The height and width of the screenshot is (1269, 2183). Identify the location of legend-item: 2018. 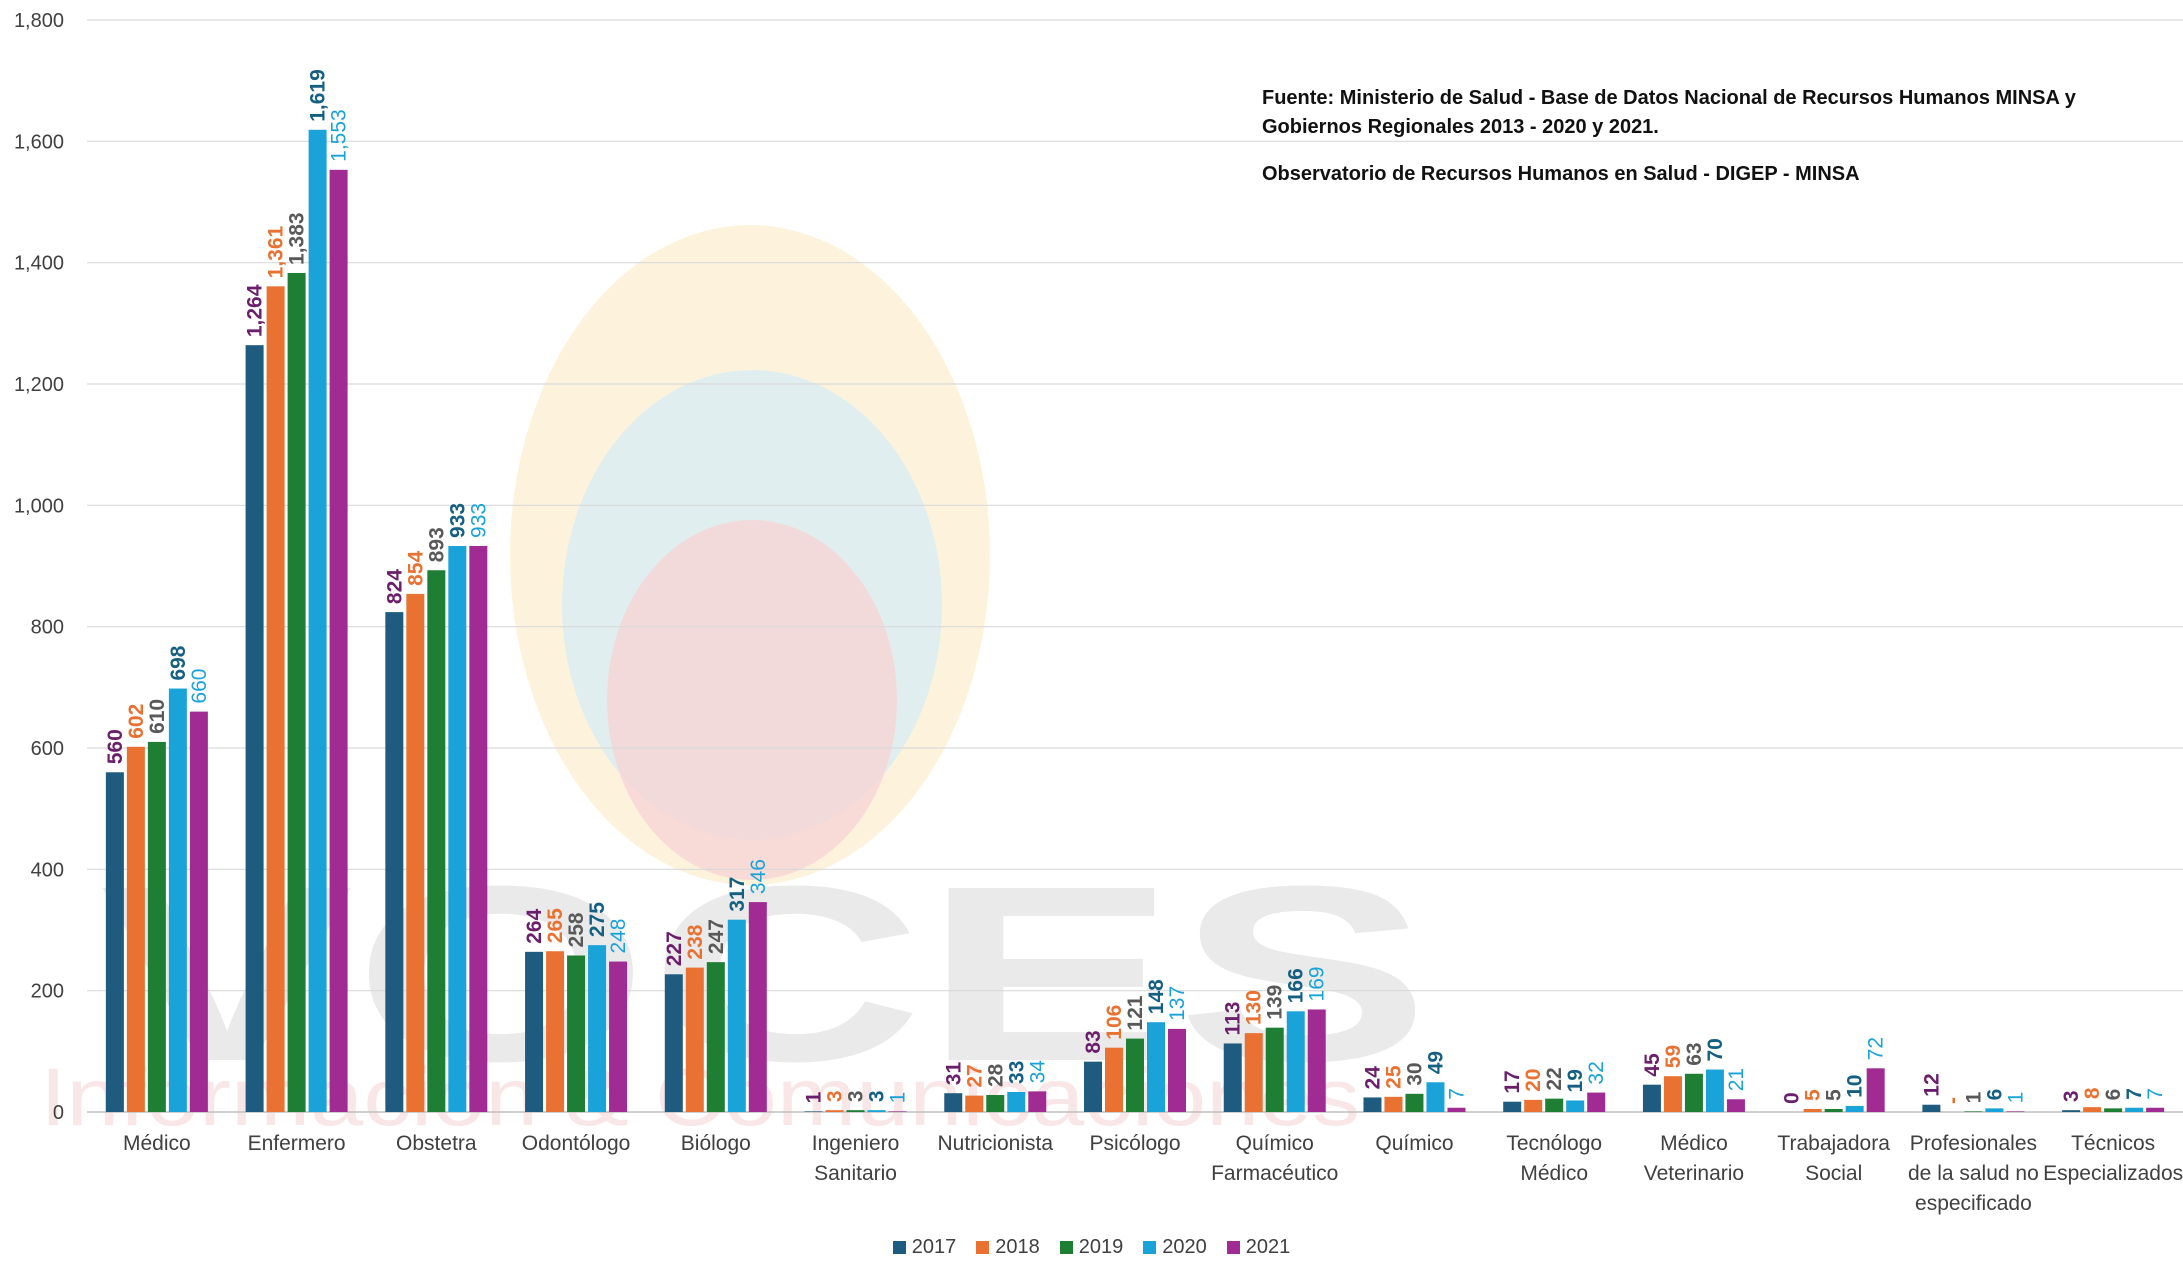
(1008, 1247).